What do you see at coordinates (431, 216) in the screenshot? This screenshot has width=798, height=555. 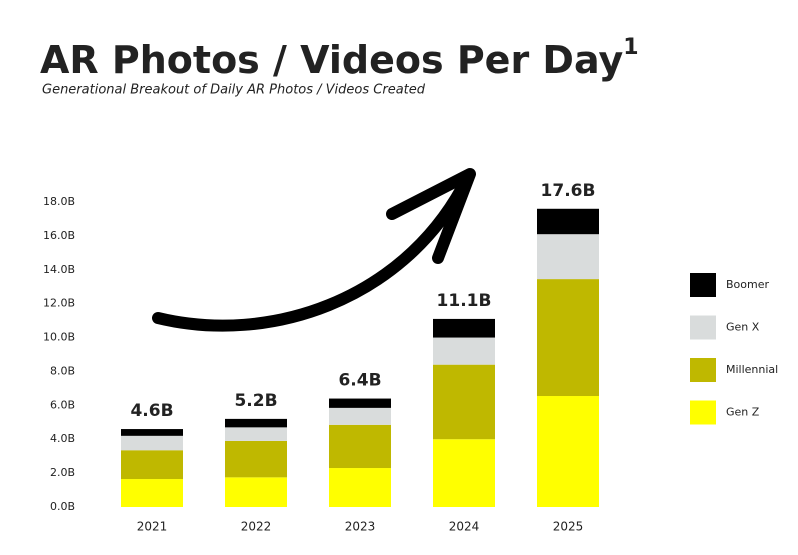 I see `arrow-head` at bounding box center [431, 216].